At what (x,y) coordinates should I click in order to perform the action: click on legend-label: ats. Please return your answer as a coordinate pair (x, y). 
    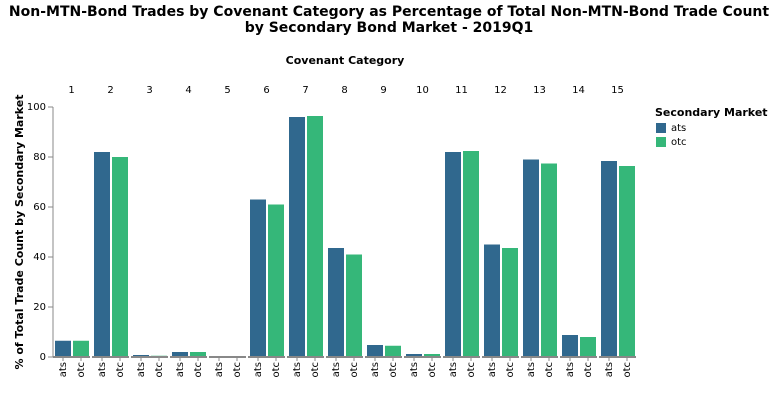
    Looking at the image, I should click on (678, 128).